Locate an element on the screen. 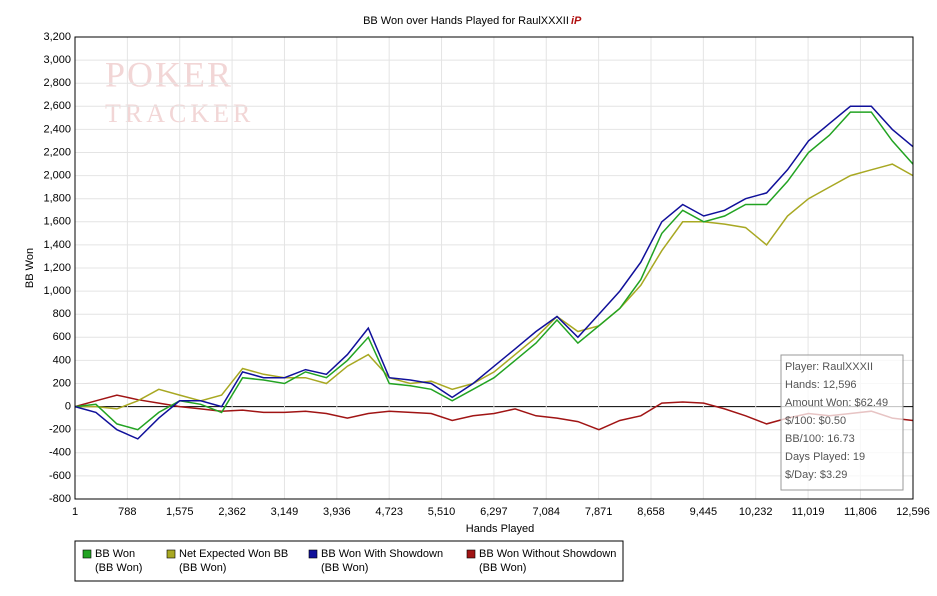 The width and height of the screenshot is (937, 596). x-tick-label: 11,806 is located at coordinates (860, 512).